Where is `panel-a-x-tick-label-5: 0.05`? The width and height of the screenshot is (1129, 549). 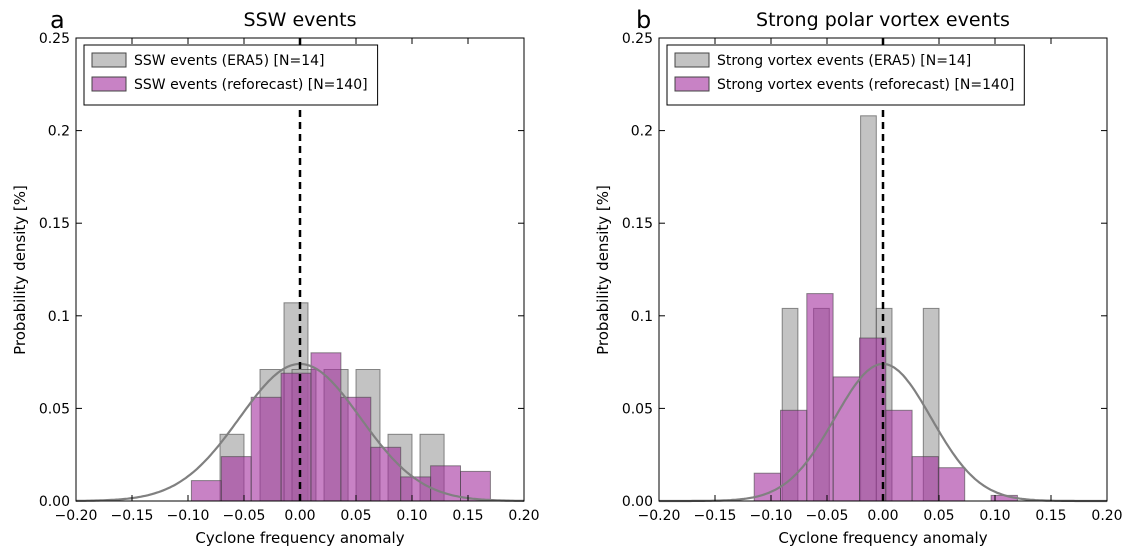
panel-a-x-tick-label-5: 0.05 is located at coordinates (355, 516).